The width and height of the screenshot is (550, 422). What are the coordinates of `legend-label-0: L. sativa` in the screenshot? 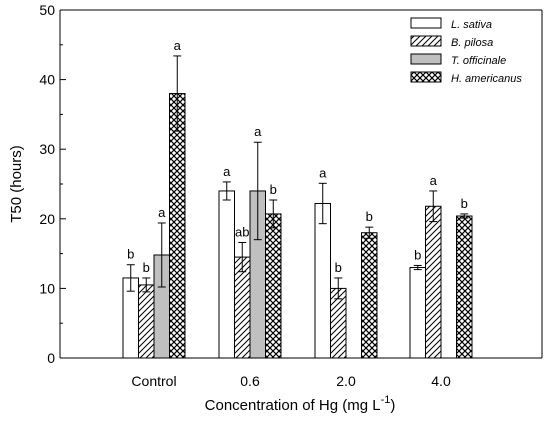 It's located at (471, 25).